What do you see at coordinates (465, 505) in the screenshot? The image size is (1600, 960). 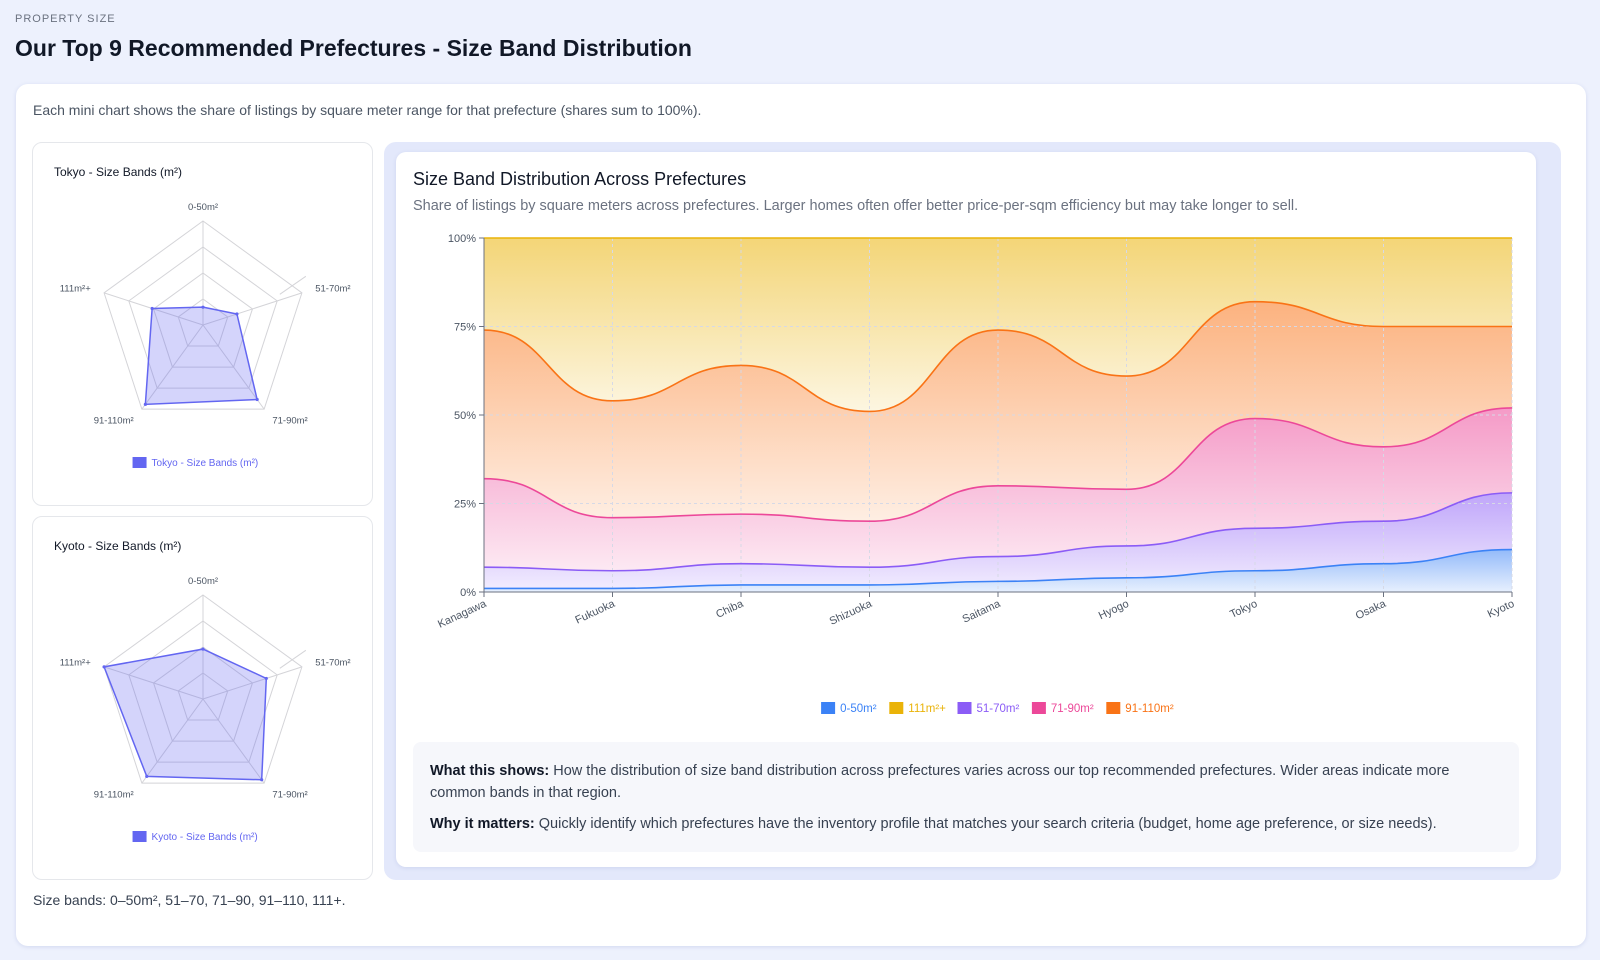 I see `y-tick-label: 25%` at bounding box center [465, 505].